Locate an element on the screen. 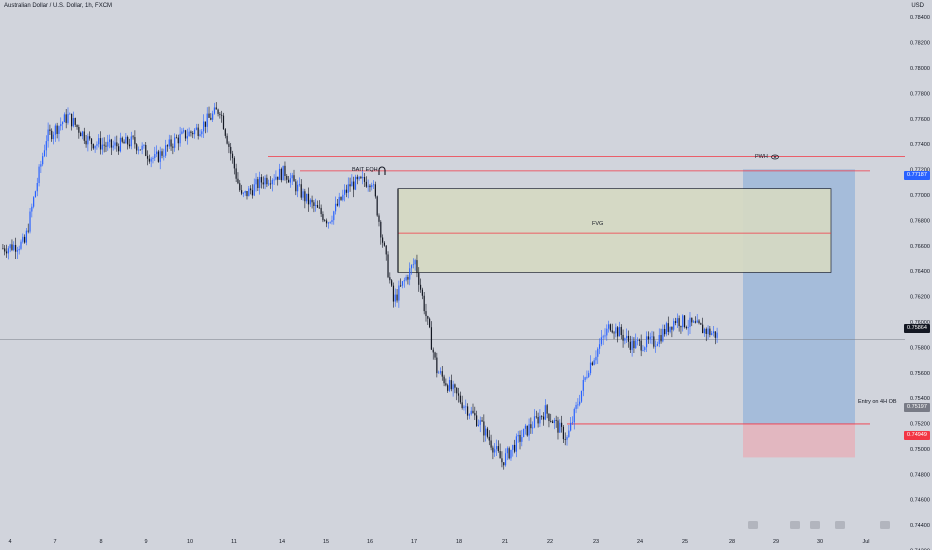 Image resolution: width=932 pixels, height=550 pixels. price-tick-label: 0.75000 is located at coordinates (920, 450).